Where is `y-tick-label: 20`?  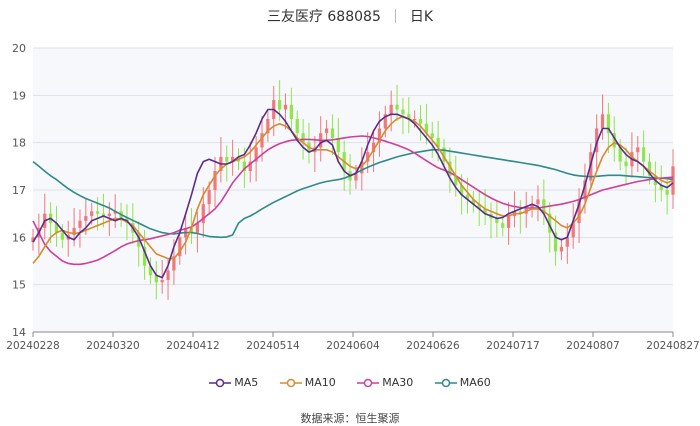
y-tick-label: 20 is located at coordinates (19, 48).